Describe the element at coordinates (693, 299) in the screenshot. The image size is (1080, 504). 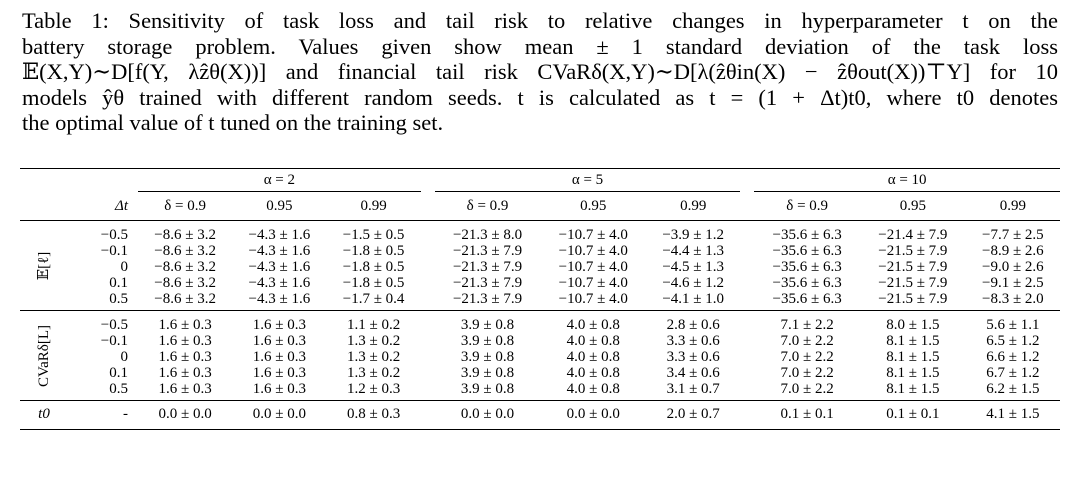
I see `table-cell: −4.1 ± 1.0` at that location.